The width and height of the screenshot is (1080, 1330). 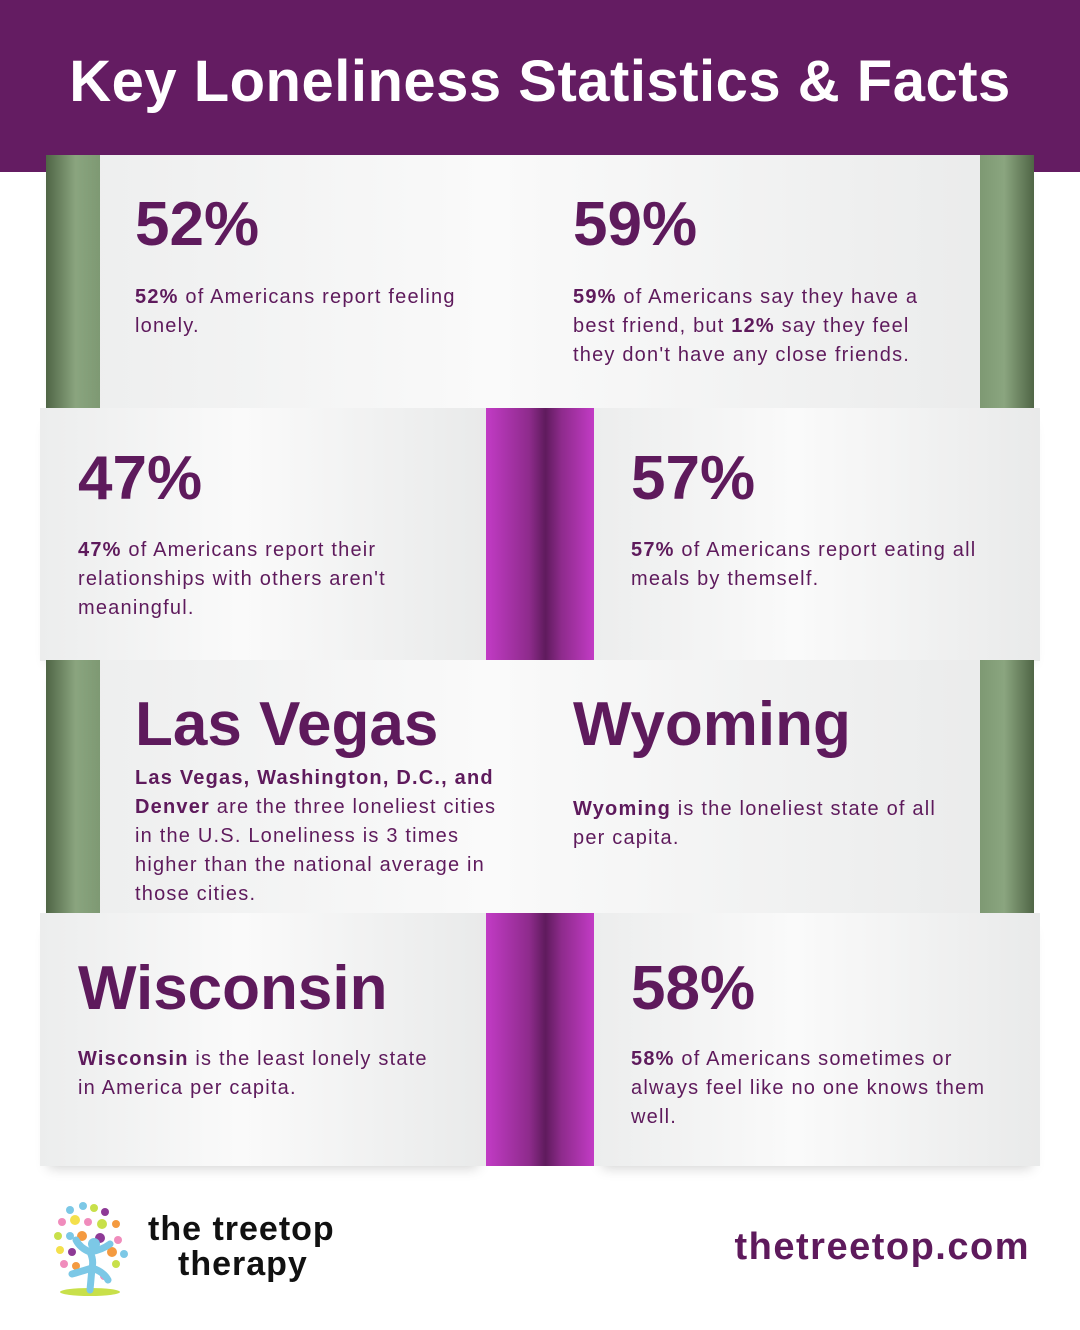 I want to click on fact-description: 52% of Americans report feeling lonely., so click(x=315, y=312).